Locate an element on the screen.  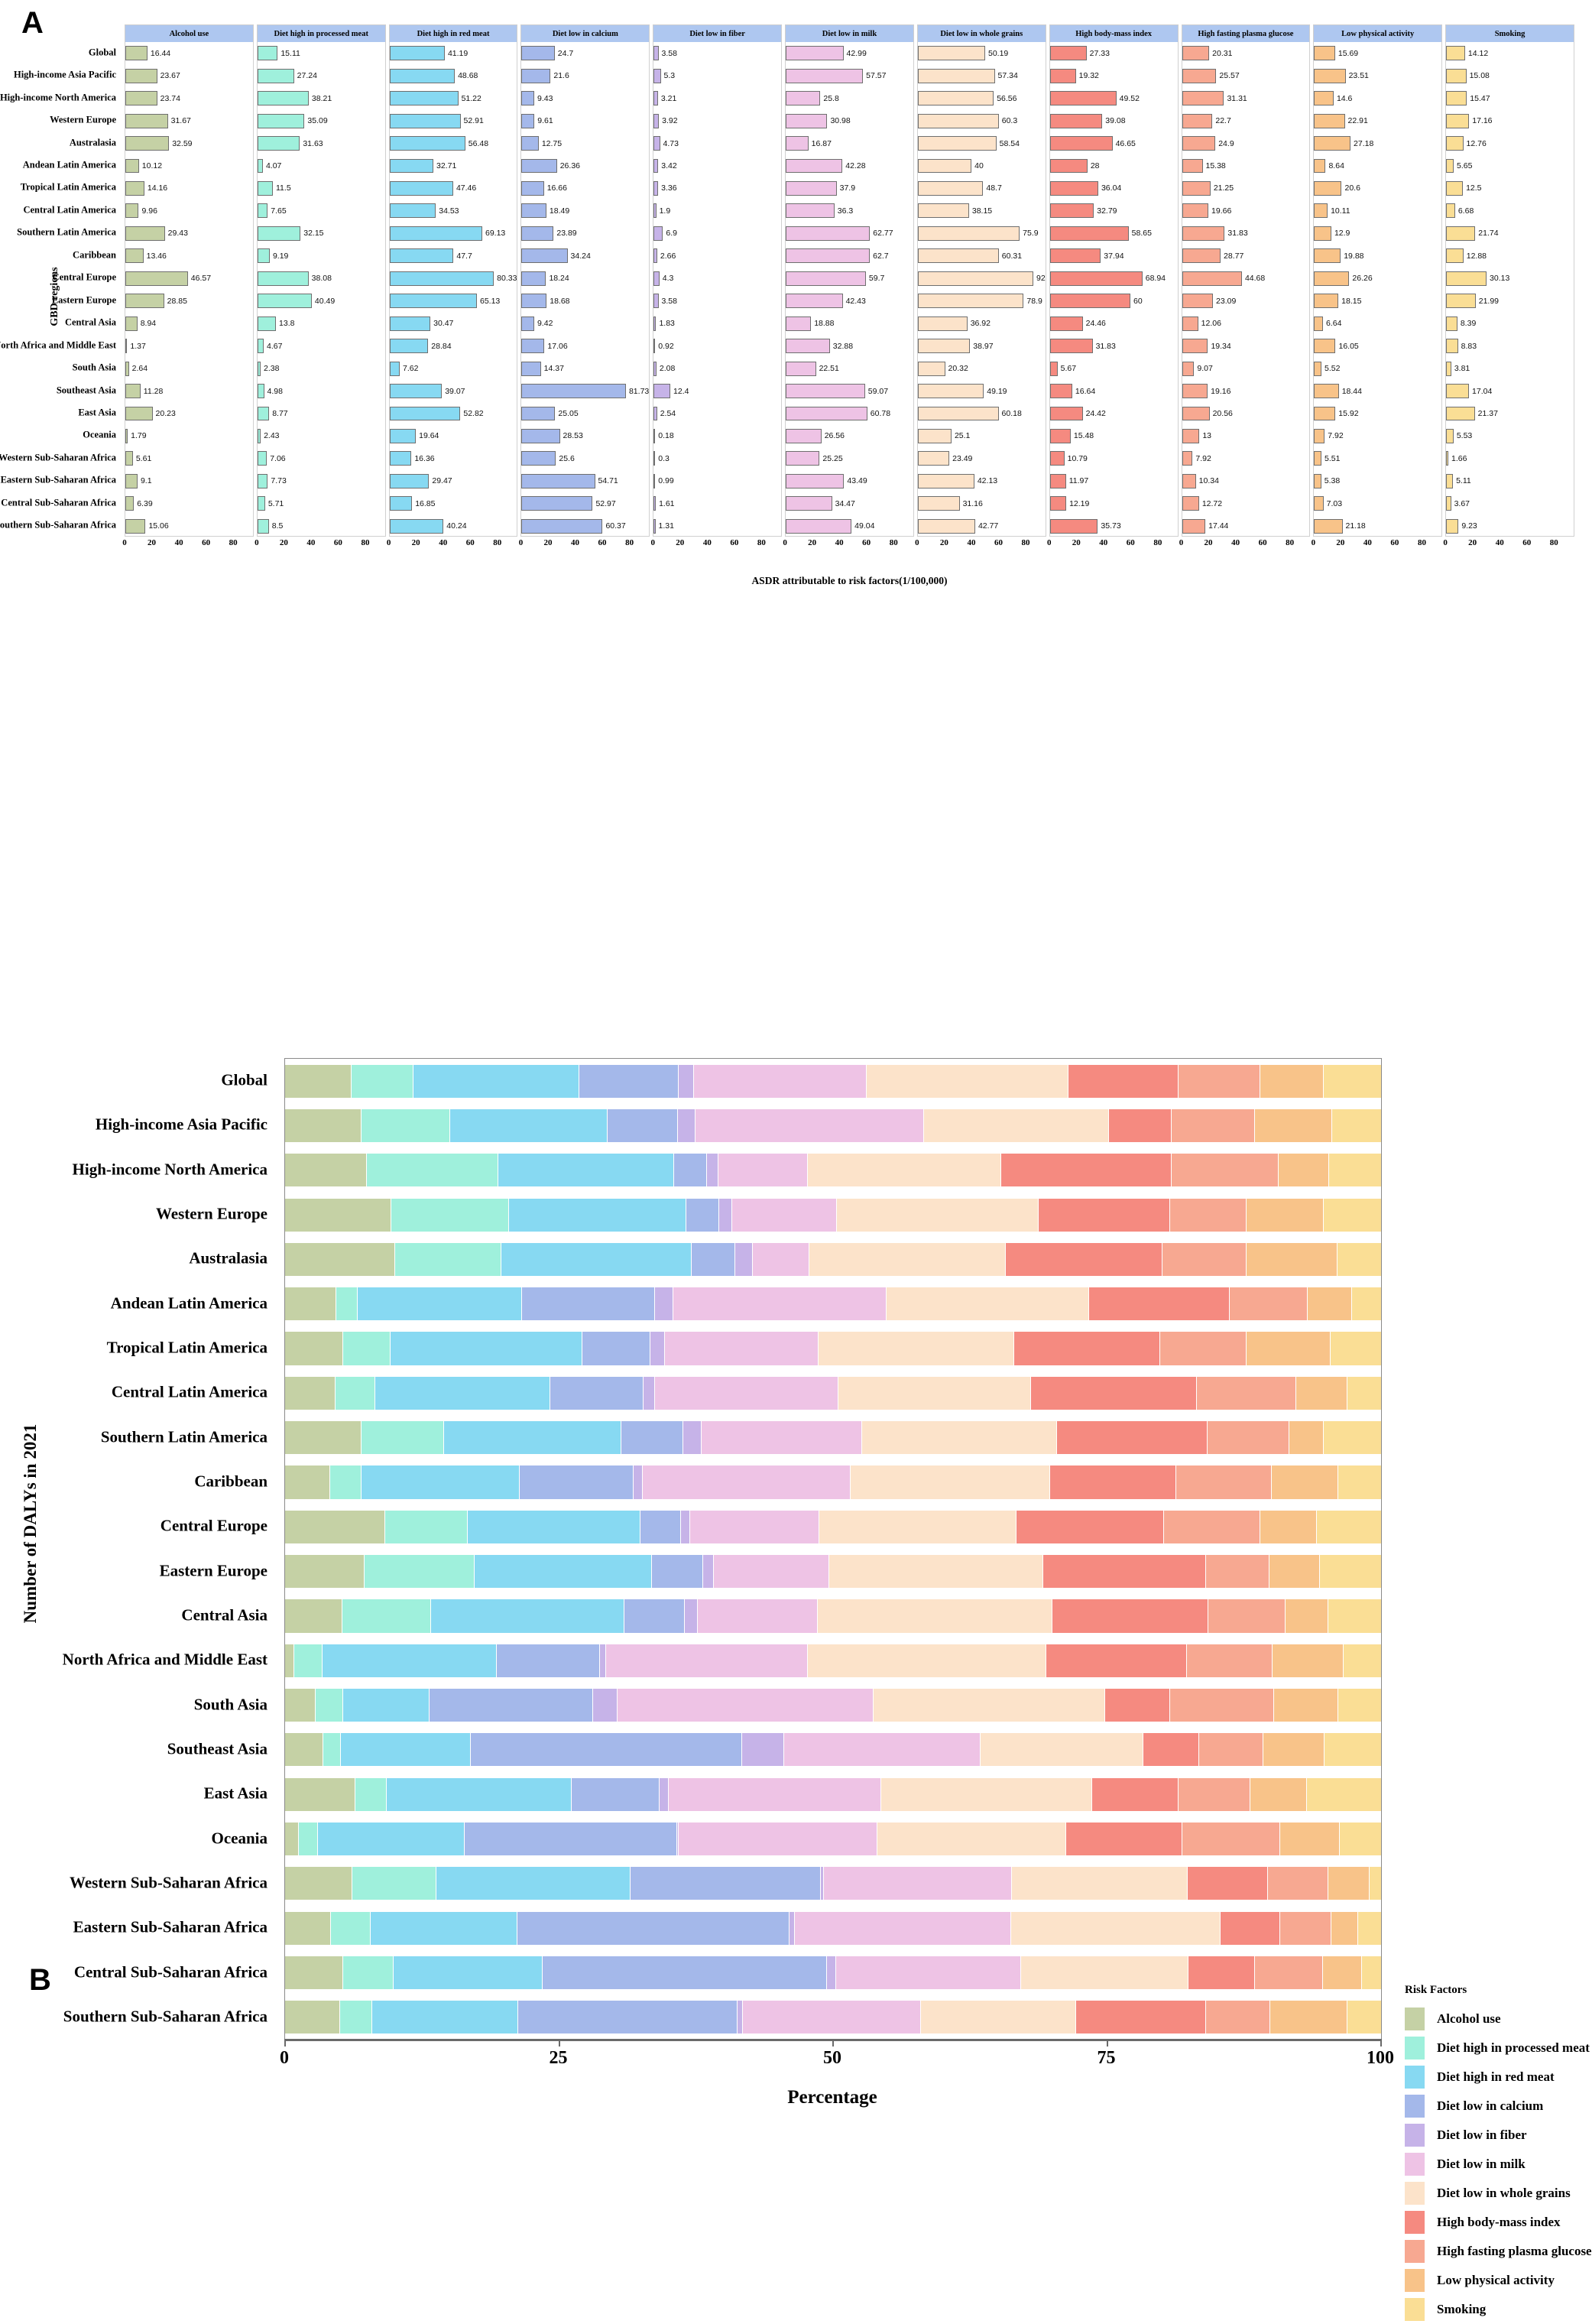
bar-value-label: 13.8 is located at coordinates (287, 324).